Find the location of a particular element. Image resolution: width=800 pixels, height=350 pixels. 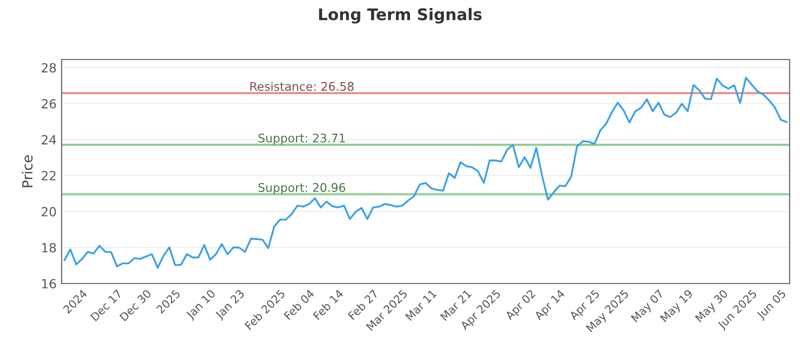

ref-line-label: Support: 23.71 is located at coordinates (301, 139).